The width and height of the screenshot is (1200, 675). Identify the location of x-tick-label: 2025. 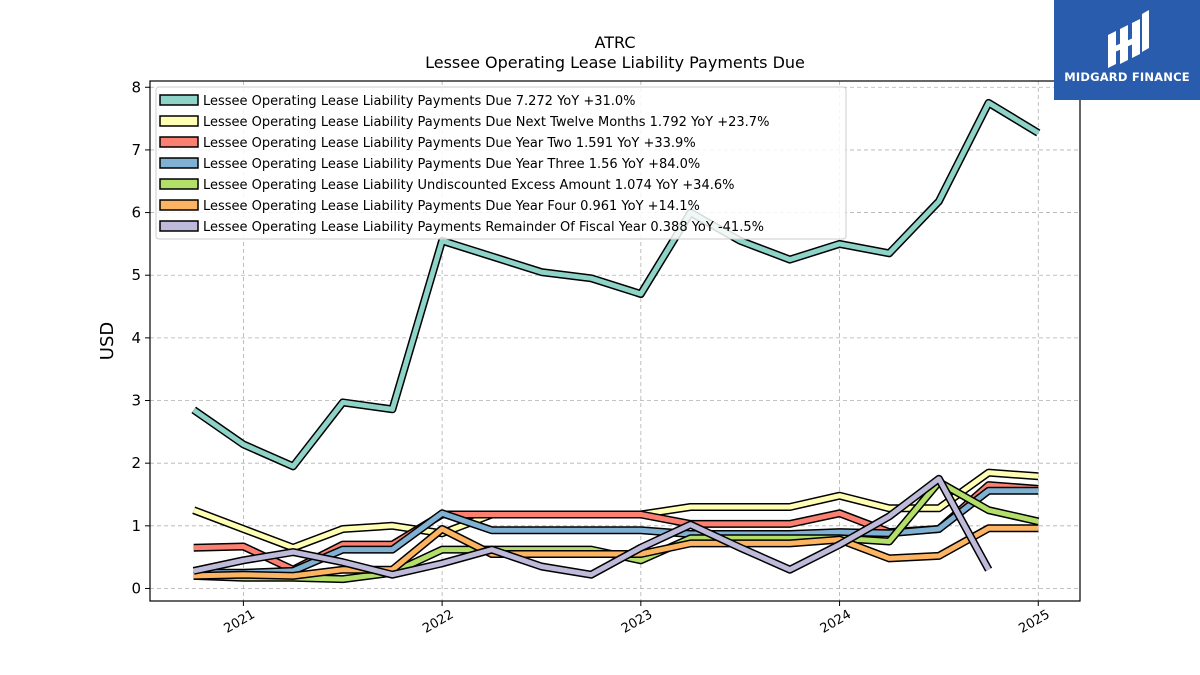
(1034, 622).